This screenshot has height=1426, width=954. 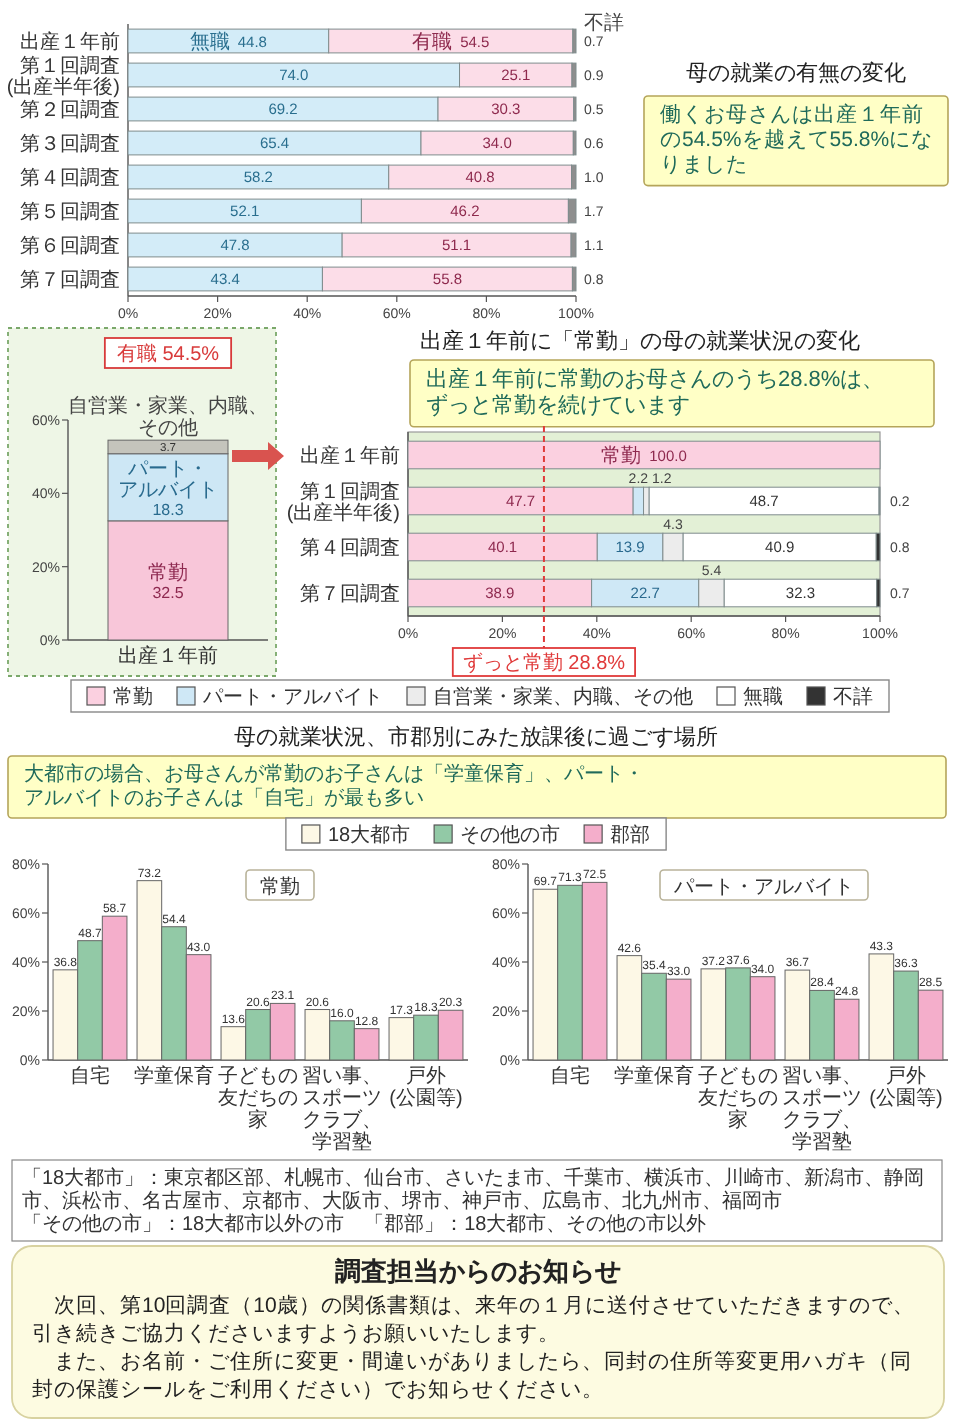 I want to click on text: 「その他の市」：18大都市以外の市 「郡部」：18大都市、その他の市以外, so click(x=364, y=1224).